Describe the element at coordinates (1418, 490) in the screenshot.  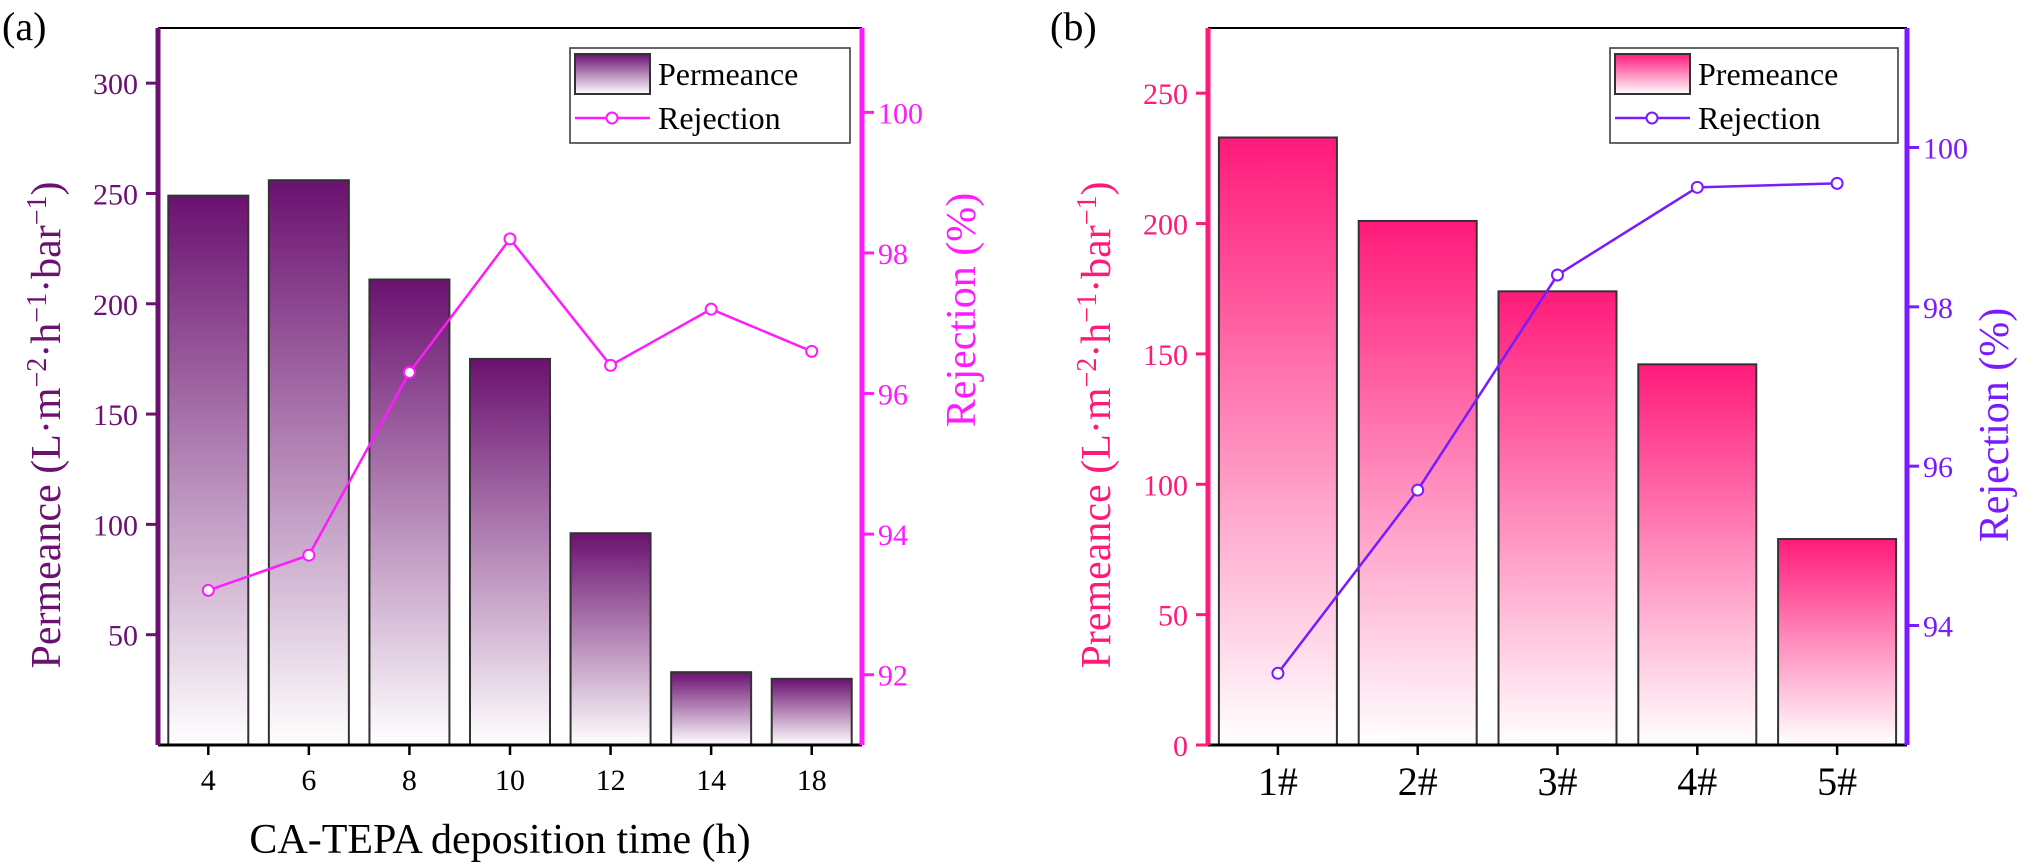
I see `rejection-point-2#` at that location.